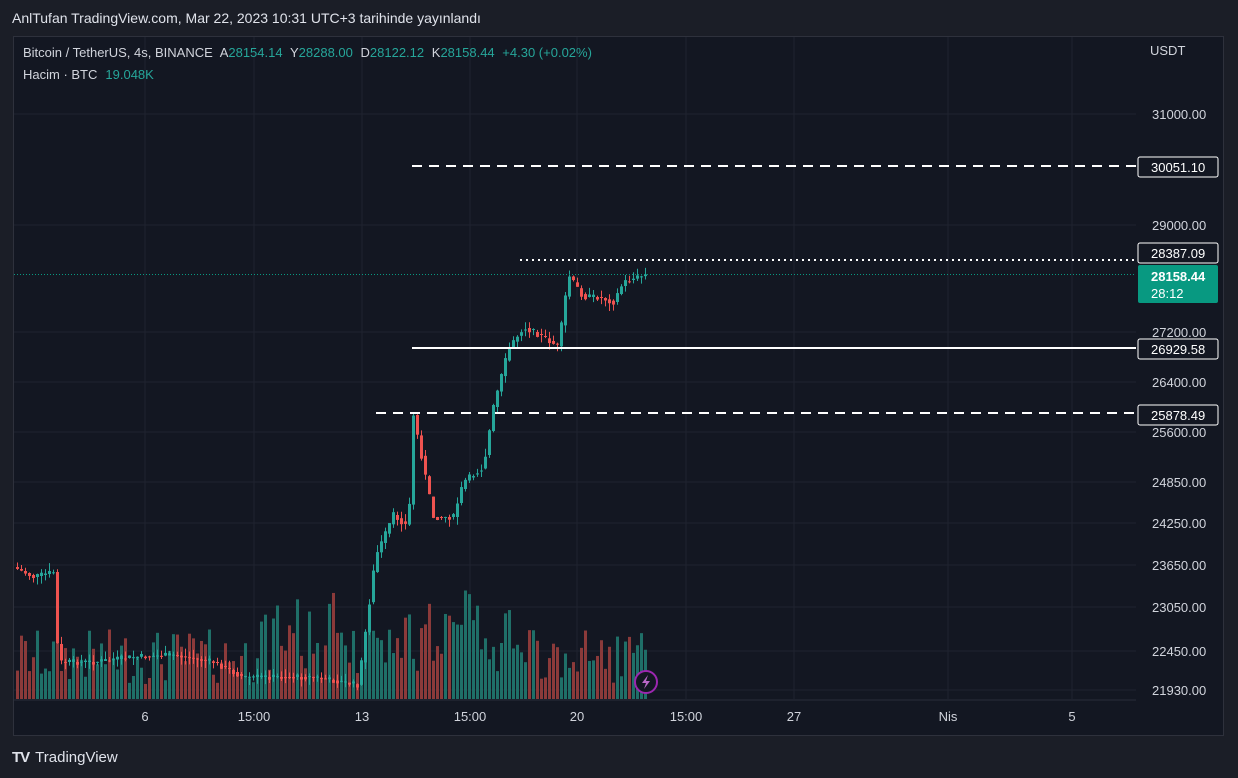 This screenshot has width=1238, height=778. What do you see at coordinates (60, 74) in the screenshot?
I see `volume-label: Hacim · BTC` at bounding box center [60, 74].